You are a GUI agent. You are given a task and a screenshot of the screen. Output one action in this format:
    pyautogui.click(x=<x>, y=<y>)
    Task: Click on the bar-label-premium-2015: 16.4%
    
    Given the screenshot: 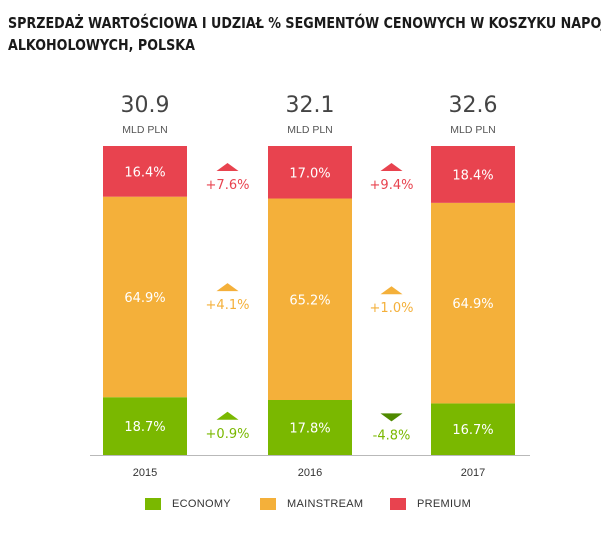 What is the action you would take?
    pyautogui.click(x=144, y=172)
    